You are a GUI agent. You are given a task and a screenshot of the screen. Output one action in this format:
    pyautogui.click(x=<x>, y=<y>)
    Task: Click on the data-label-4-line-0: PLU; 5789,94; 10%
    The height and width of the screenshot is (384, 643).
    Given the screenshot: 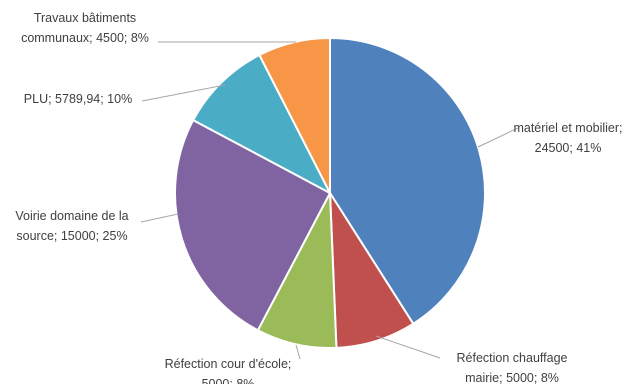 What is the action you would take?
    pyautogui.click(x=78, y=99)
    